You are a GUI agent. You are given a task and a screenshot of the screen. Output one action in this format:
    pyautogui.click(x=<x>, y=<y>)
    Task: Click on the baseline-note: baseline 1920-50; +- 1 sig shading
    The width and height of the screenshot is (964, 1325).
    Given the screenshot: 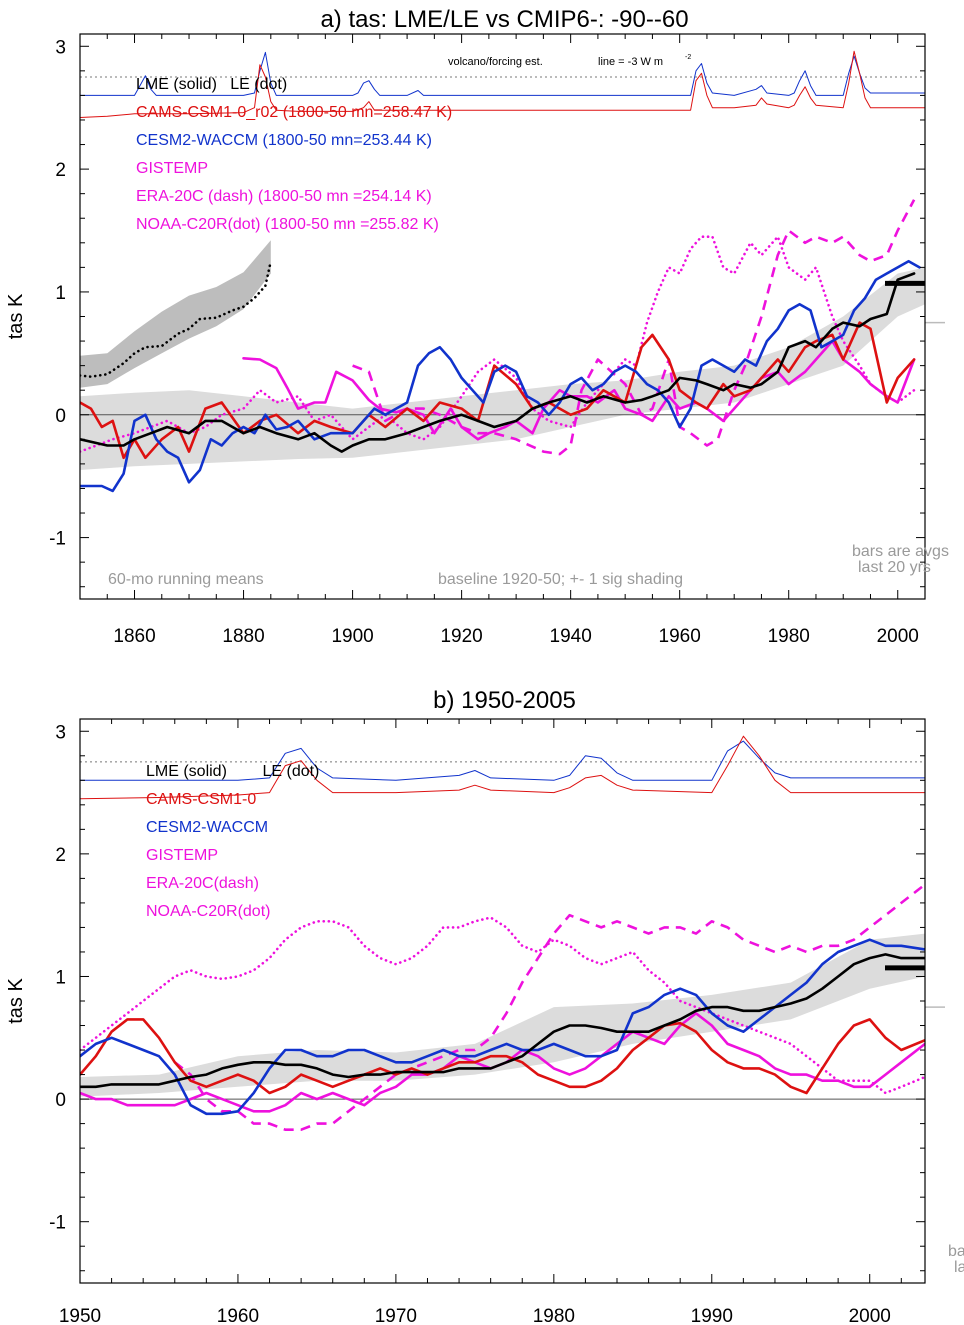 What is the action you would take?
    pyautogui.click(x=560, y=579)
    